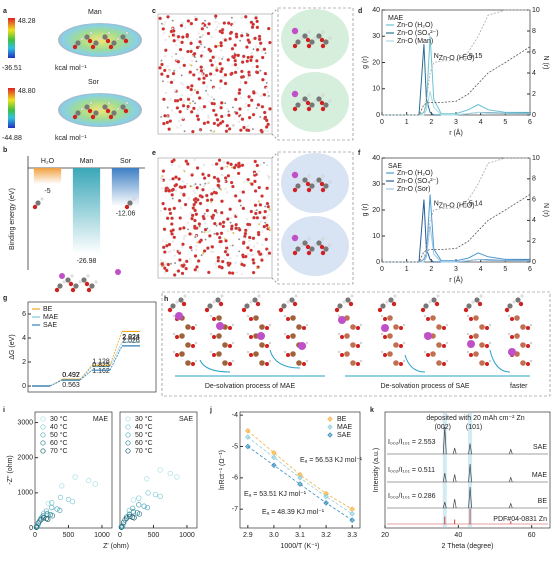  What do you see at coordinates (144, 443) in the screenshot?
I see `legend-label: 60 °C` at bounding box center [144, 443].